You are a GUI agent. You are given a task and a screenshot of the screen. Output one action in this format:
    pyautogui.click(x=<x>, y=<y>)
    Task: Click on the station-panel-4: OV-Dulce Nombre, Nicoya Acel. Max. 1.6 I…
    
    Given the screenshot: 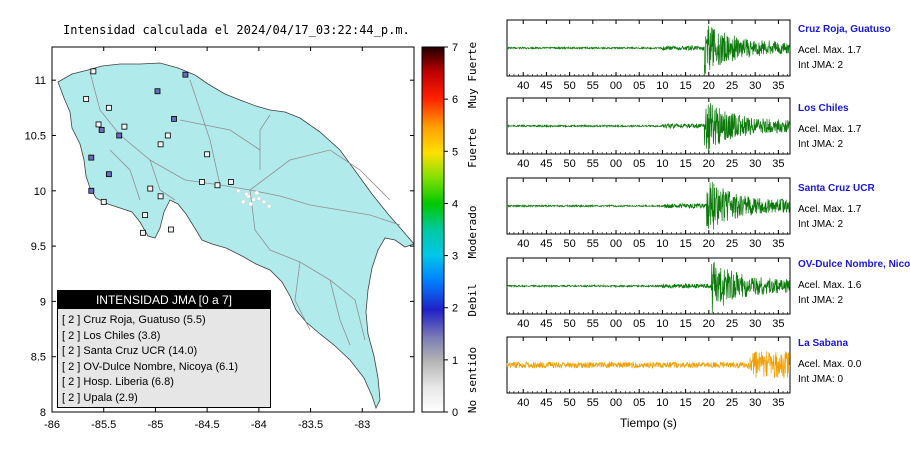 What is the action you would take?
    pyautogui.click(x=854, y=282)
    